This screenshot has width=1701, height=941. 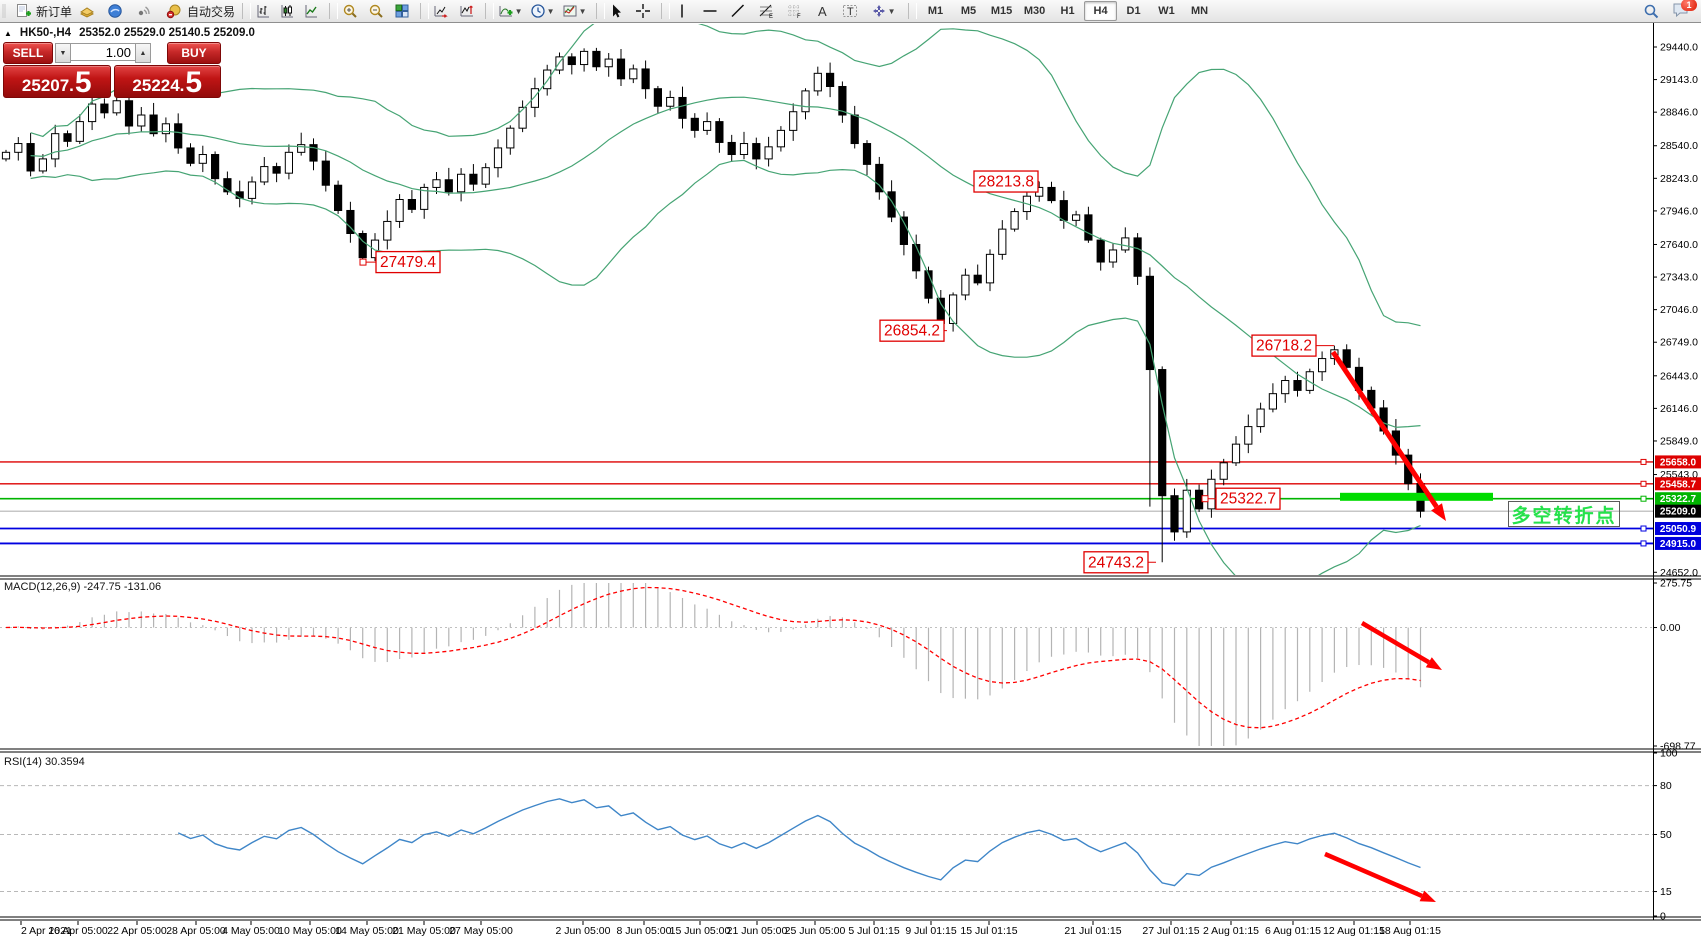 What do you see at coordinates (883, 11) in the screenshot?
I see `arrows-tool-icon: ▼` at bounding box center [883, 11].